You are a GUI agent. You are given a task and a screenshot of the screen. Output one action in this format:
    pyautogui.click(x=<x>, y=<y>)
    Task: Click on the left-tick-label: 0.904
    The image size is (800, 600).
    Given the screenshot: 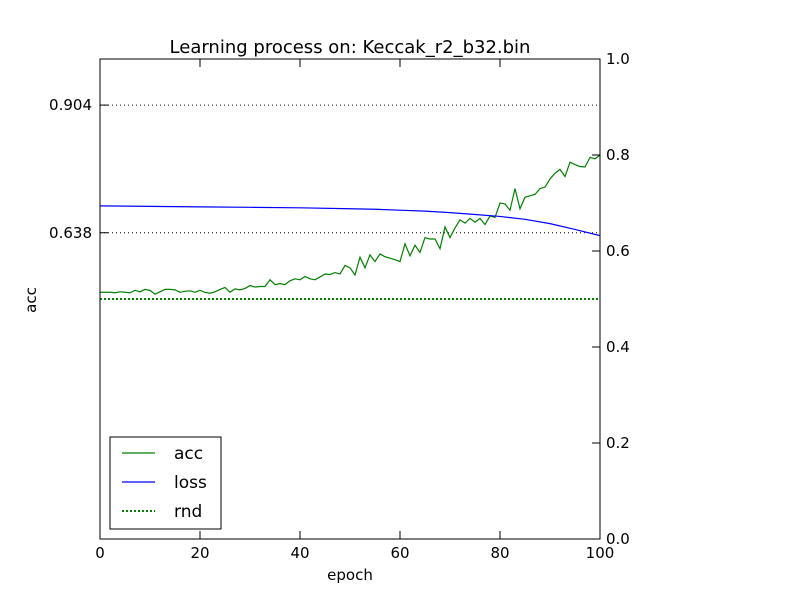 What is the action you would take?
    pyautogui.click(x=70, y=105)
    